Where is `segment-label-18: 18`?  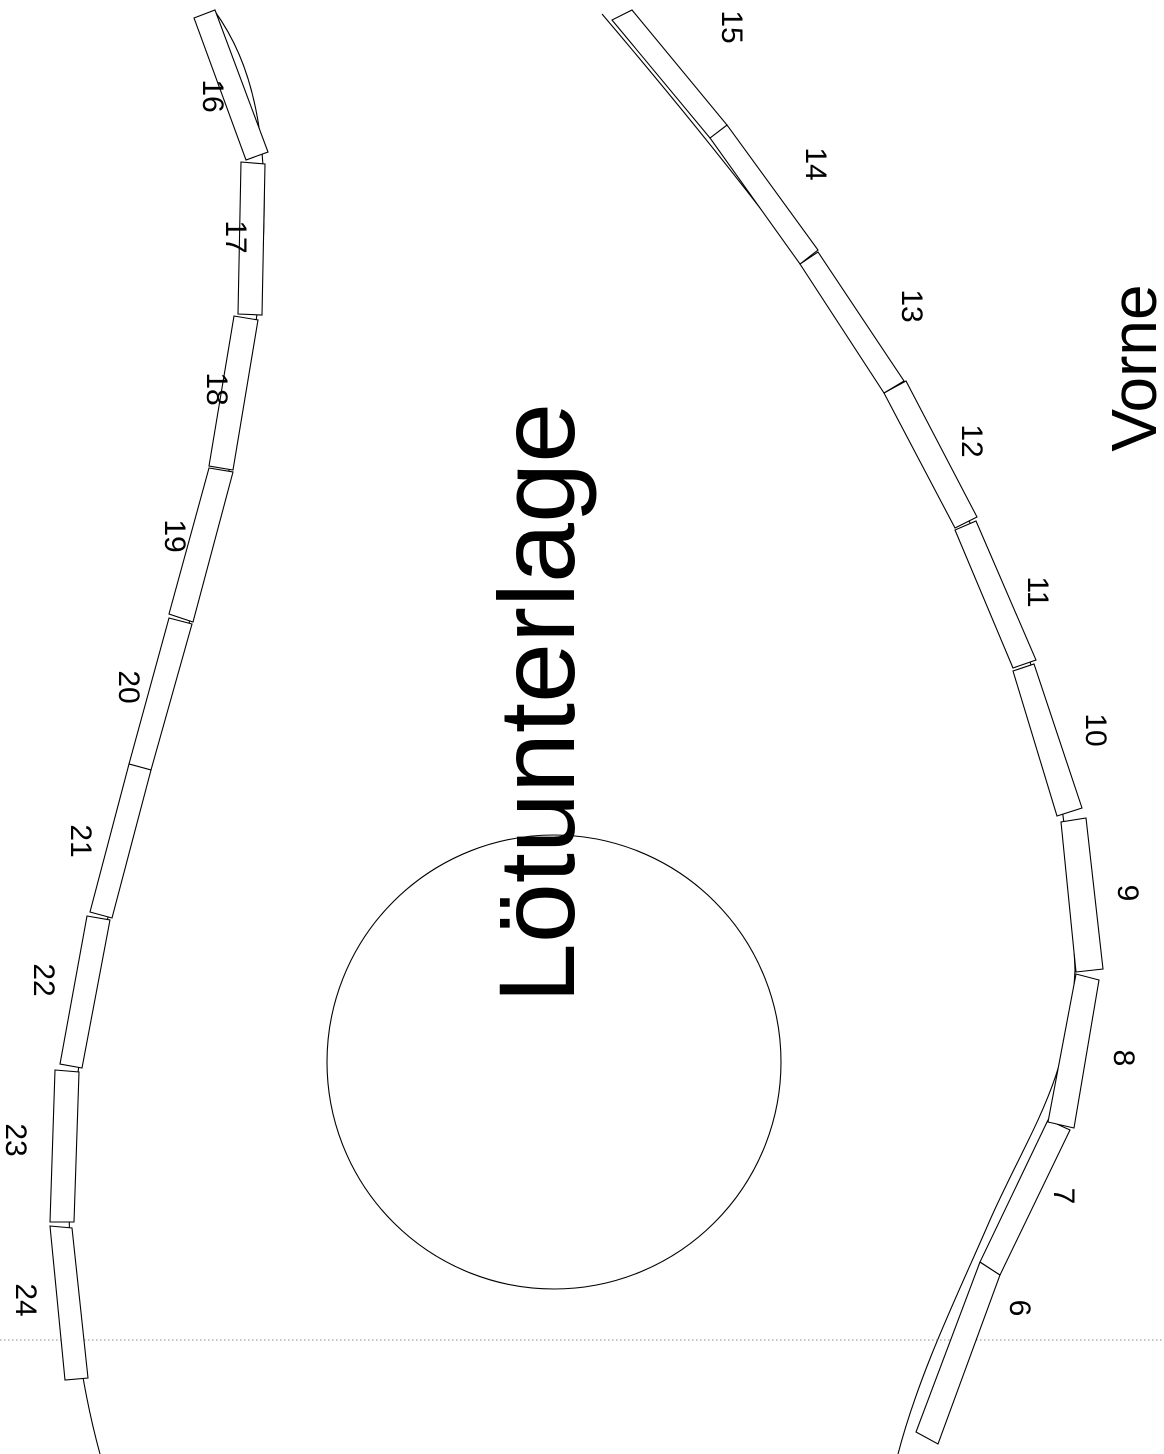
segment-label-18: 18 is located at coordinates (216, 388).